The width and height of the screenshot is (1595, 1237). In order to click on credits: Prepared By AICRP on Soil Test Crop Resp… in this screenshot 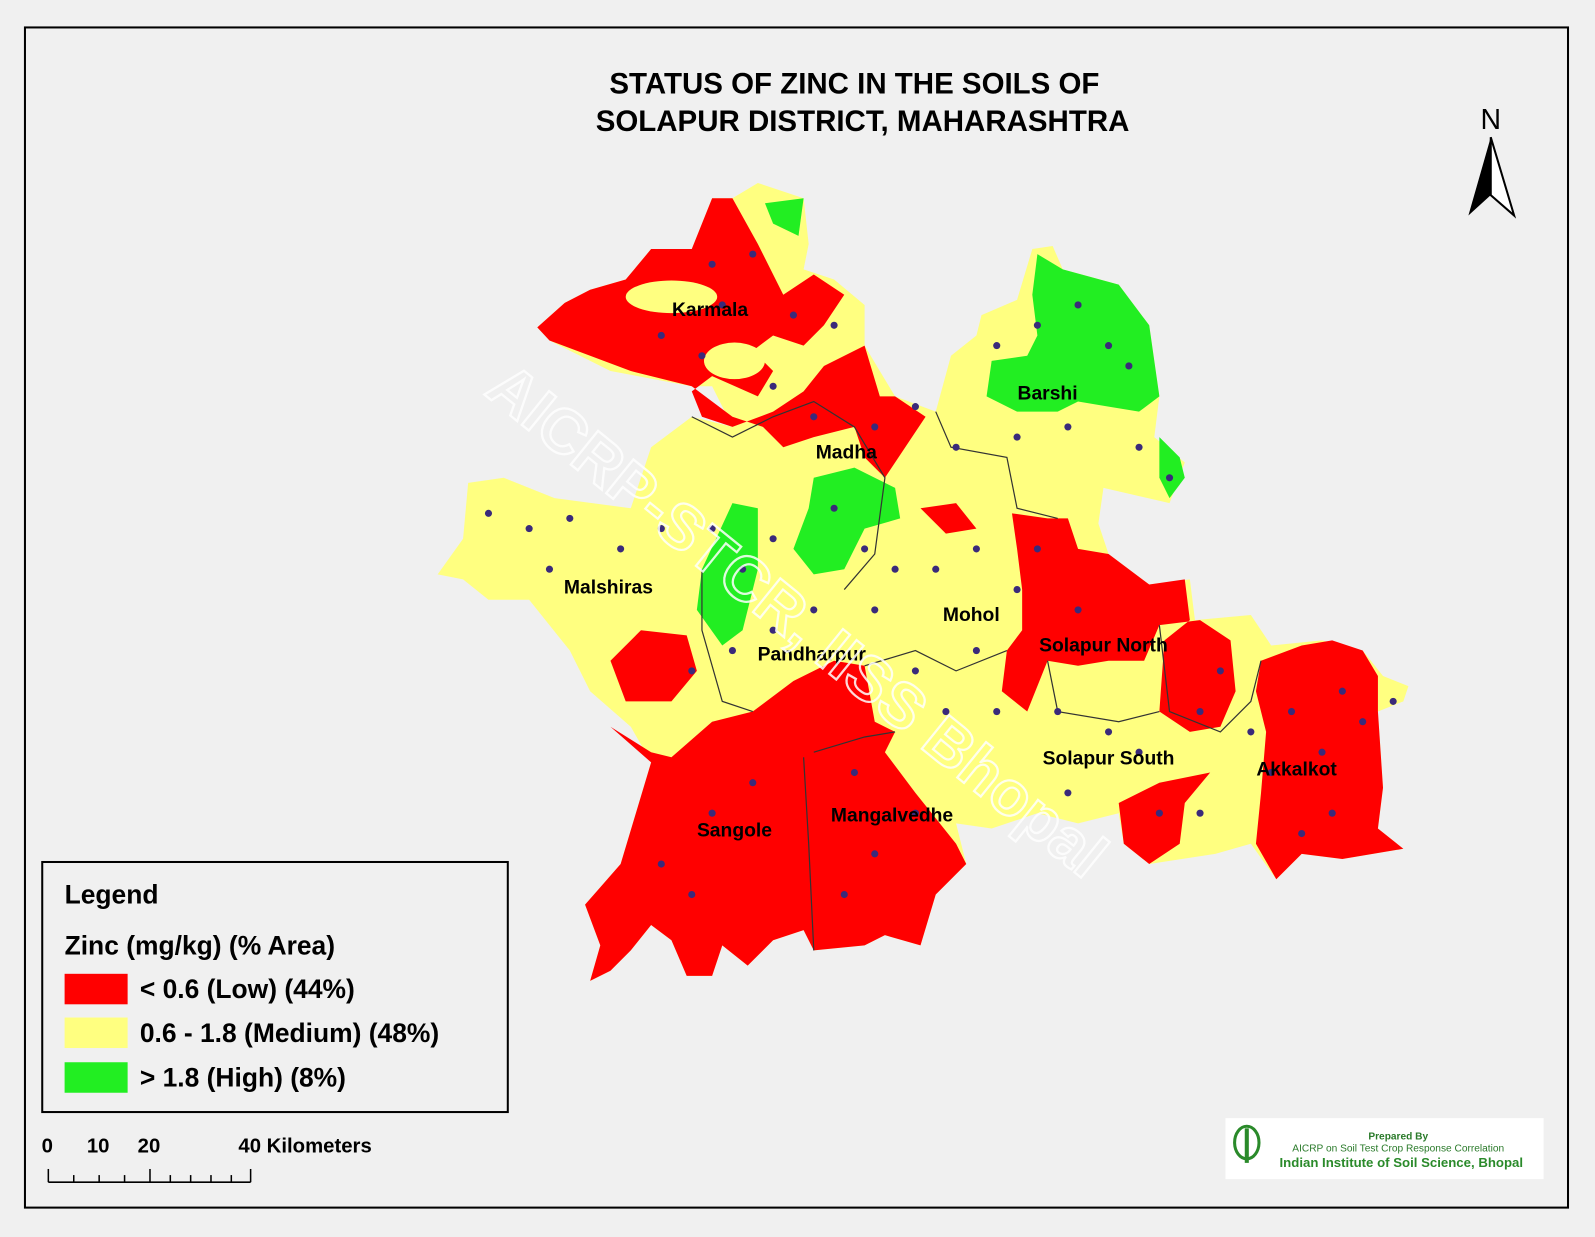, I will do `click(1384, 1149)`.